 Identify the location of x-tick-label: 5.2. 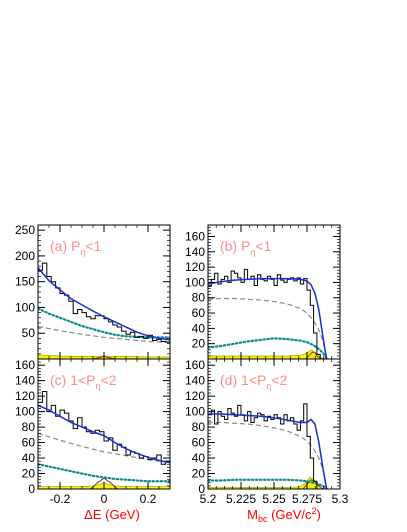
(208, 499).